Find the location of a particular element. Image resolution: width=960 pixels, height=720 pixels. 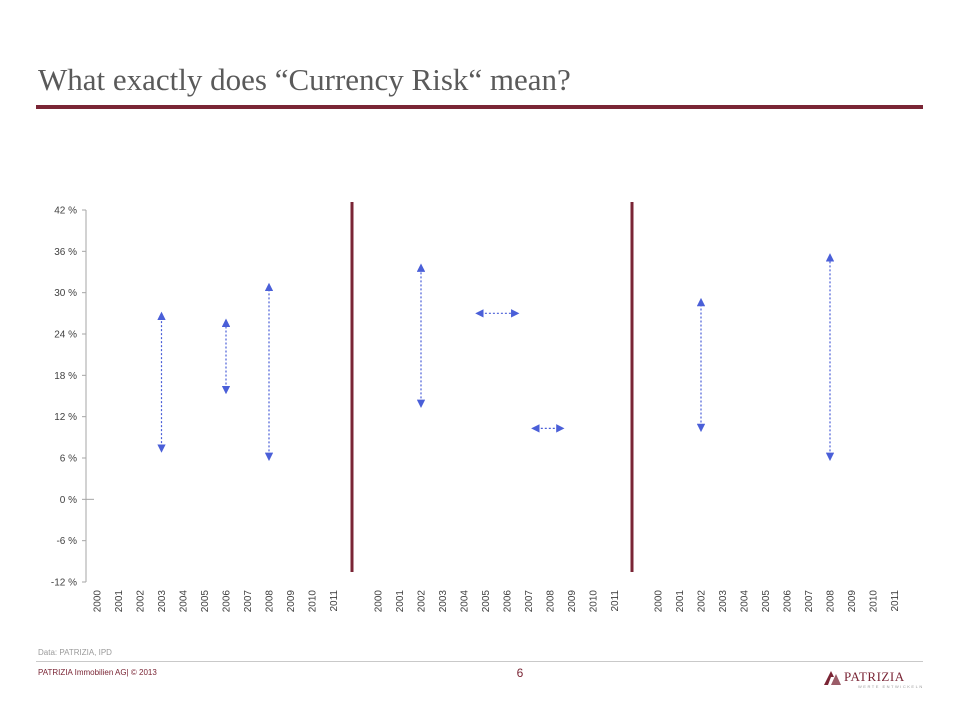

y-tick-label: -6 % is located at coordinates (66, 541).